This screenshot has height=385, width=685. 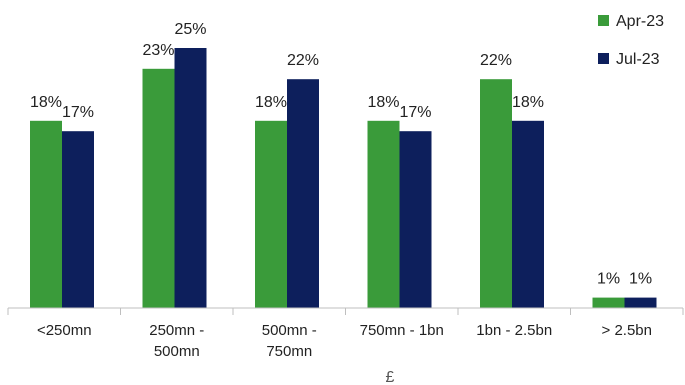 What do you see at coordinates (608, 279) in the screenshot?
I see `data-label-apr-23-5: 1%` at bounding box center [608, 279].